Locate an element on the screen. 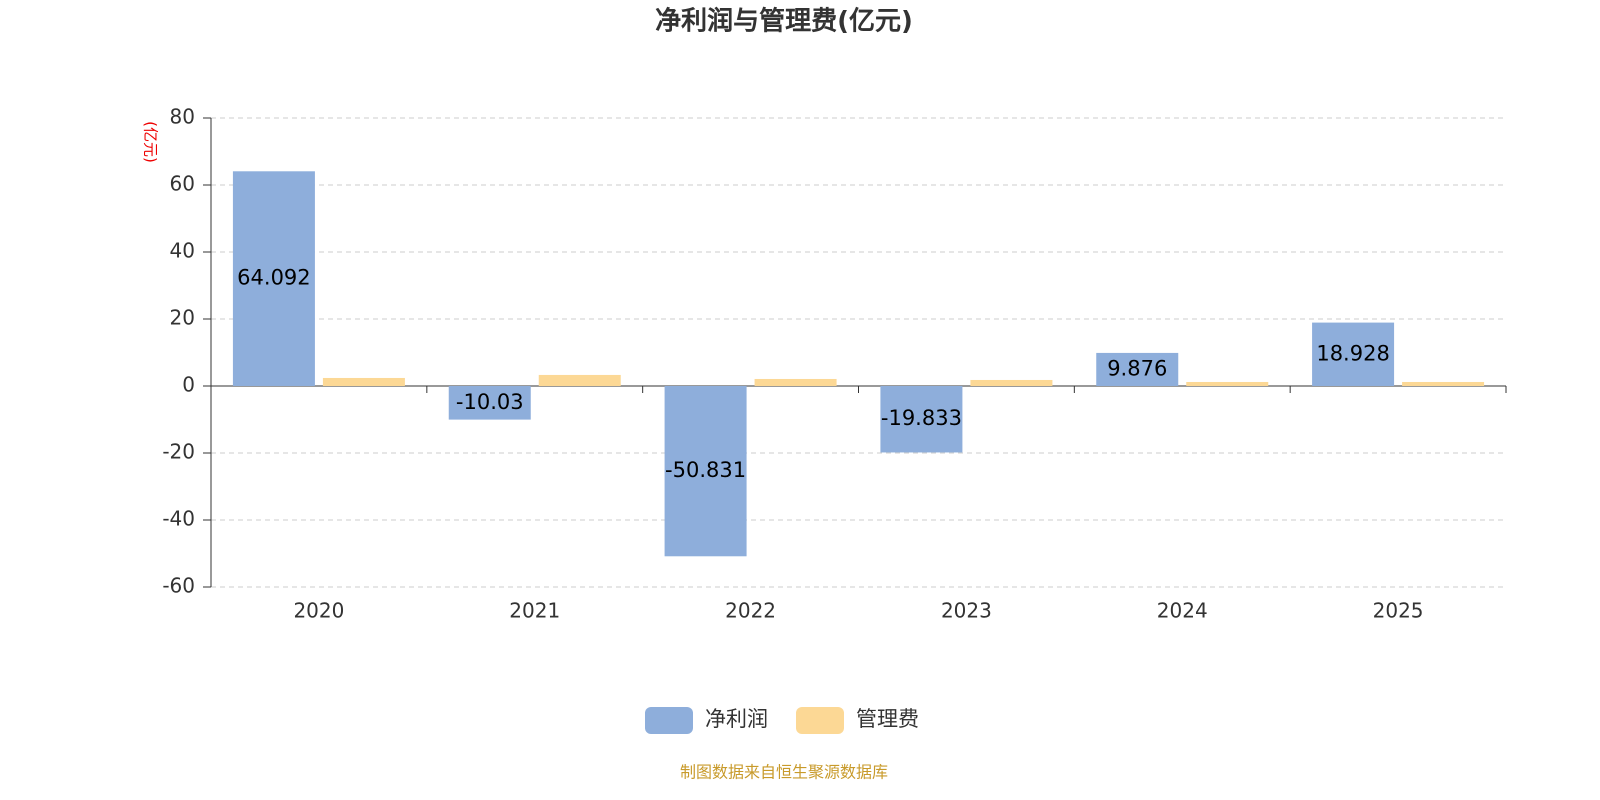  y-tick-label: 60 is located at coordinates (182, 184).